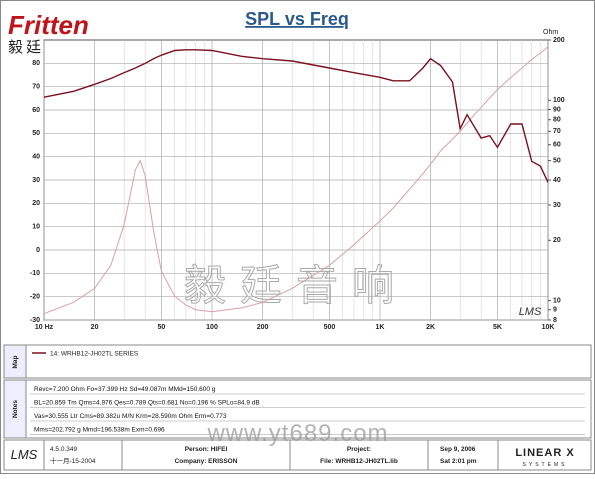  What do you see at coordinates (330, 327) in the screenshot?
I see `x-tick-label: 500` at bounding box center [330, 327].